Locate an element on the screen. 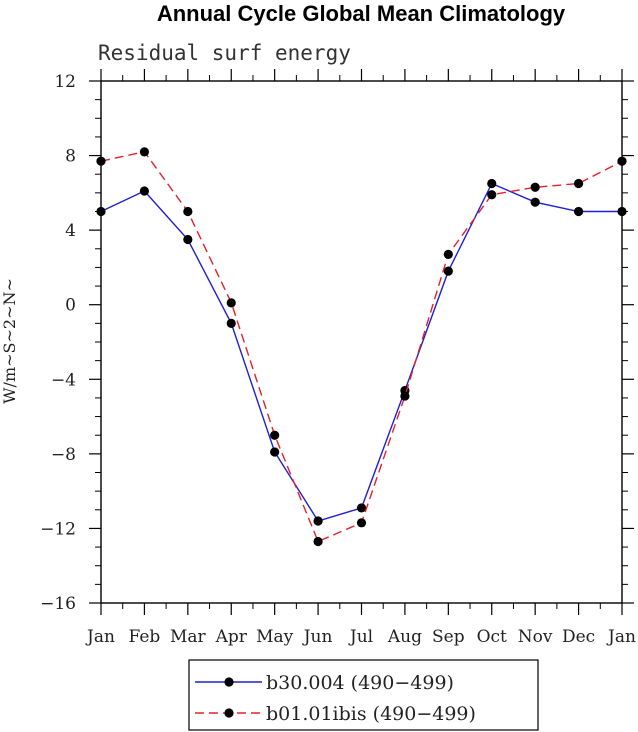 Image resolution: width=638 pixels, height=732 pixels. y-tick-label: 8 is located at coordinates (70, 157).